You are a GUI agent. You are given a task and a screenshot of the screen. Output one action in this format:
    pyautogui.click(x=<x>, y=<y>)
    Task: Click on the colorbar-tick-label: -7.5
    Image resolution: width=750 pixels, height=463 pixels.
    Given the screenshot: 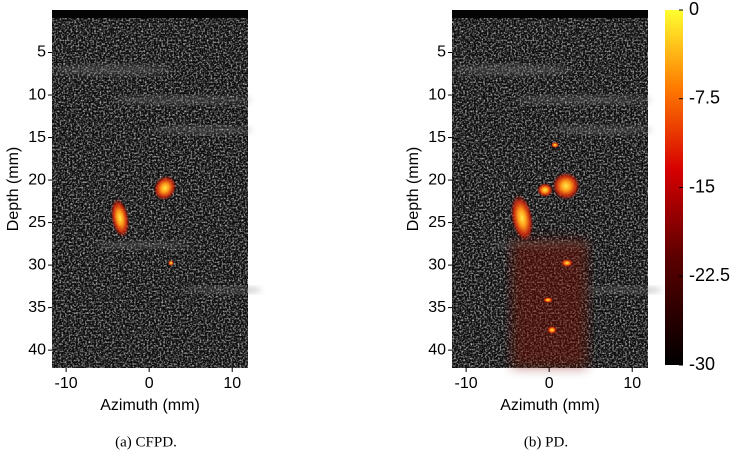 What is the action you would take?
    pyautogui.click(x=704, y=98)
    